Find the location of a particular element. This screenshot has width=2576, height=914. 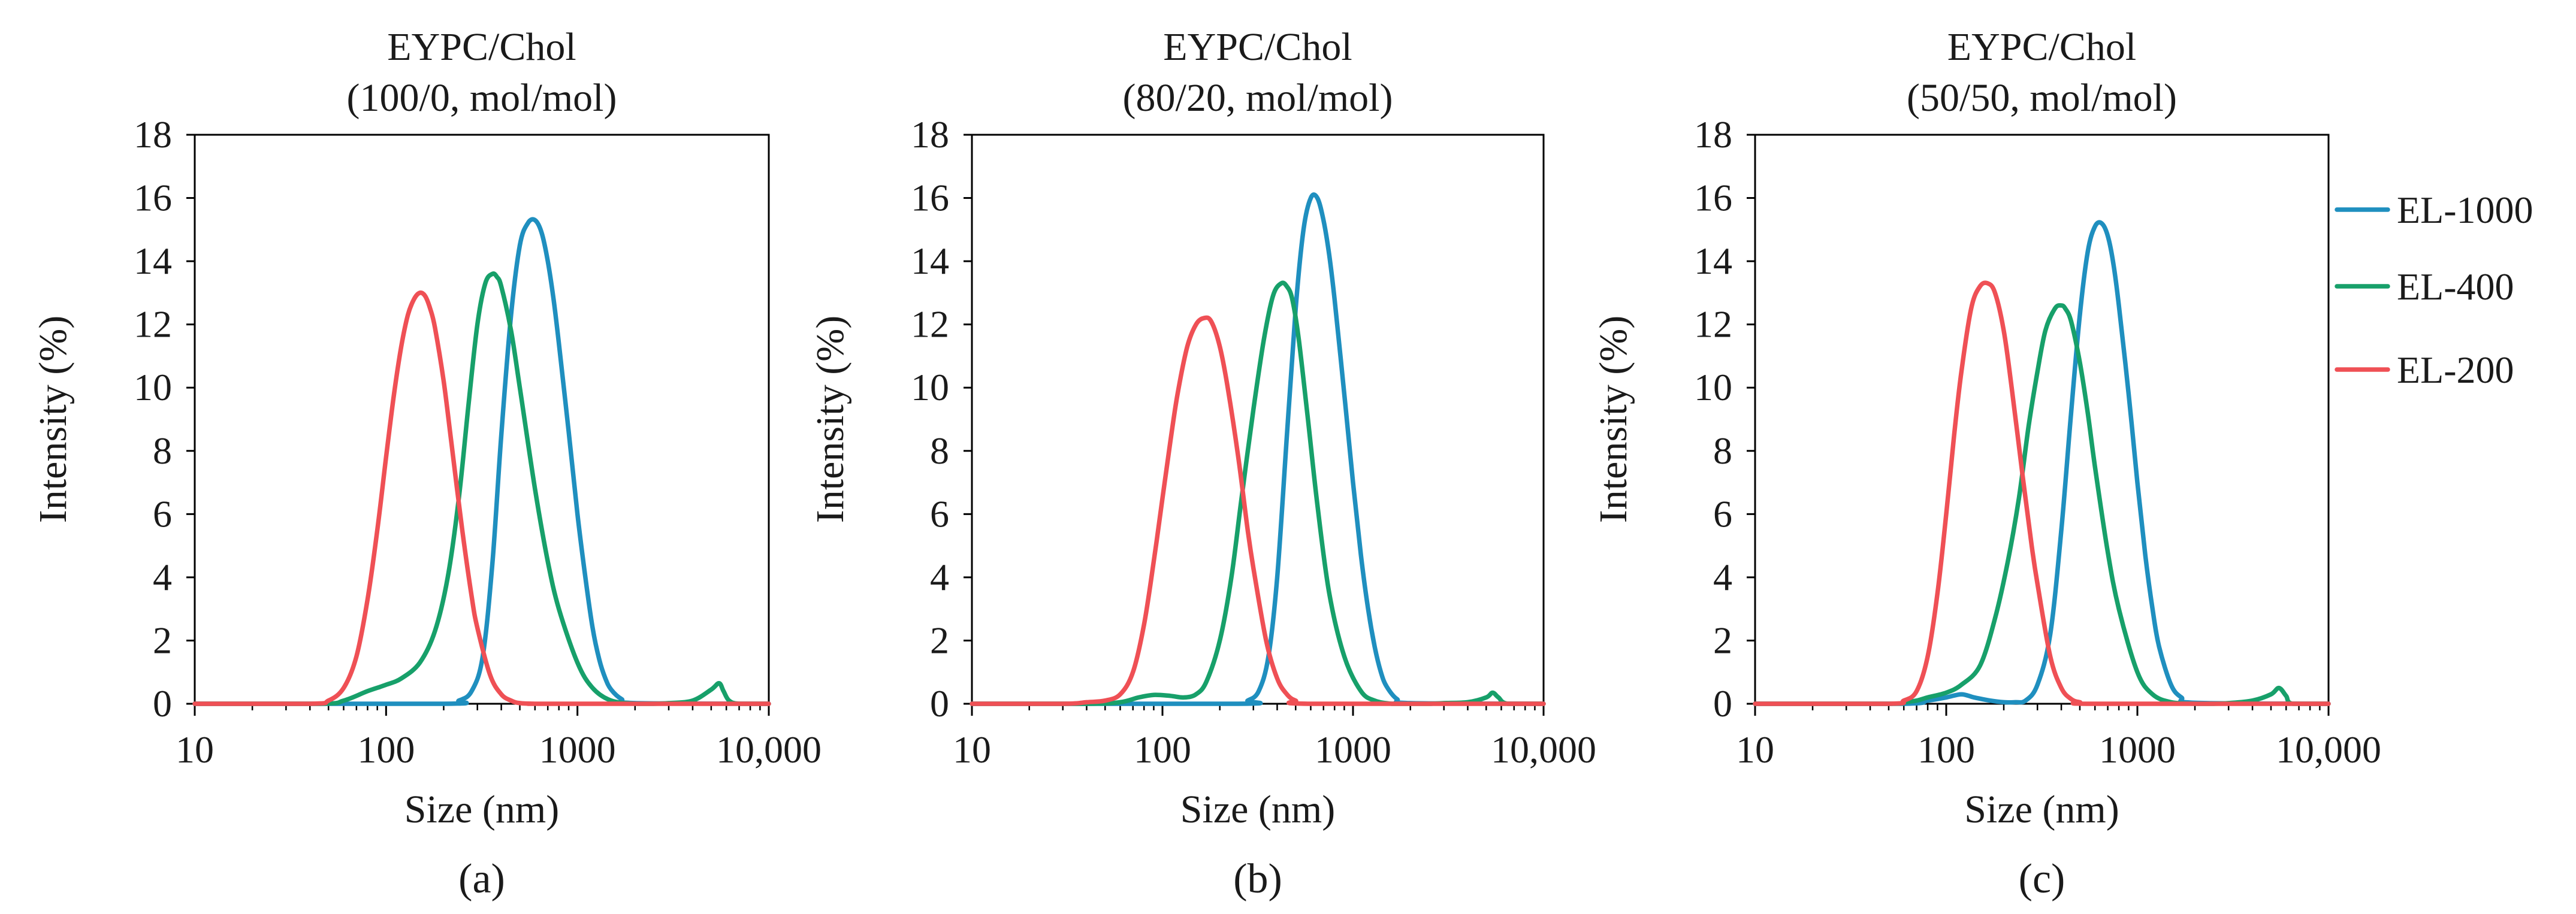

panel-a-ytick-label-0: 0 is located at coordinates (163, 703).